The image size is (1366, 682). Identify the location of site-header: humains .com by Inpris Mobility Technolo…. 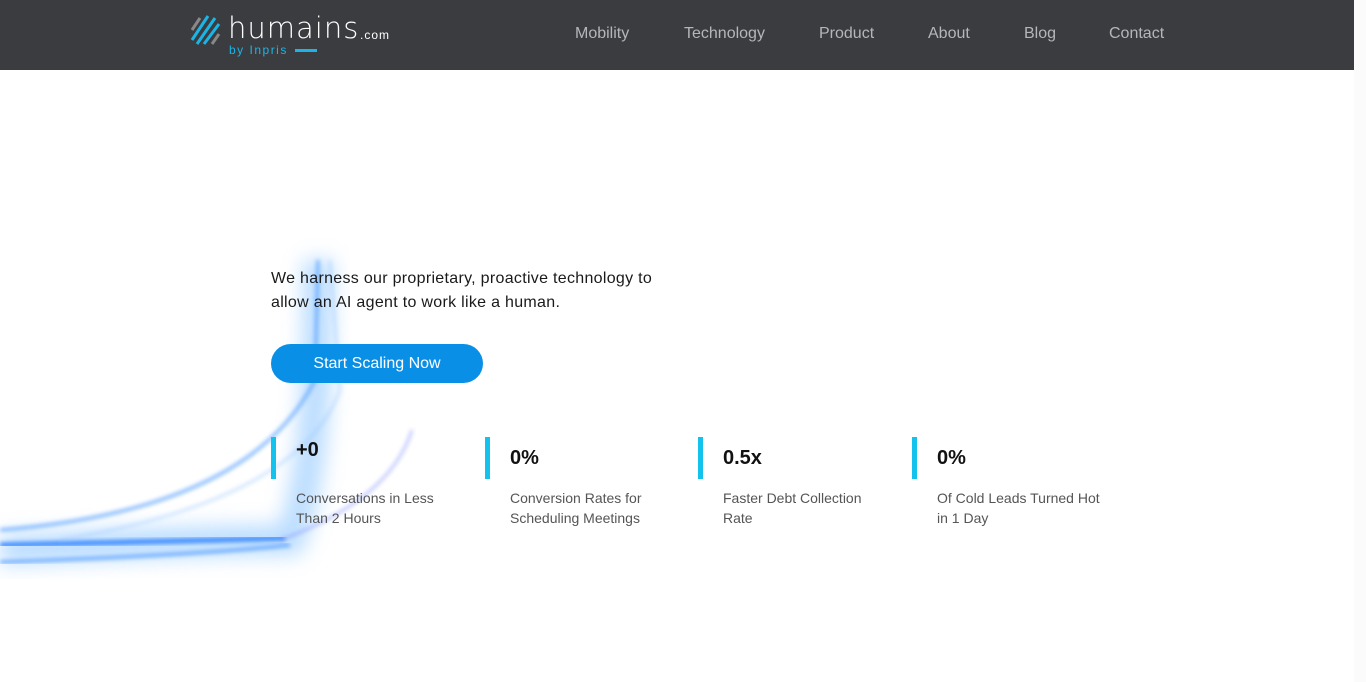
(677, 35).